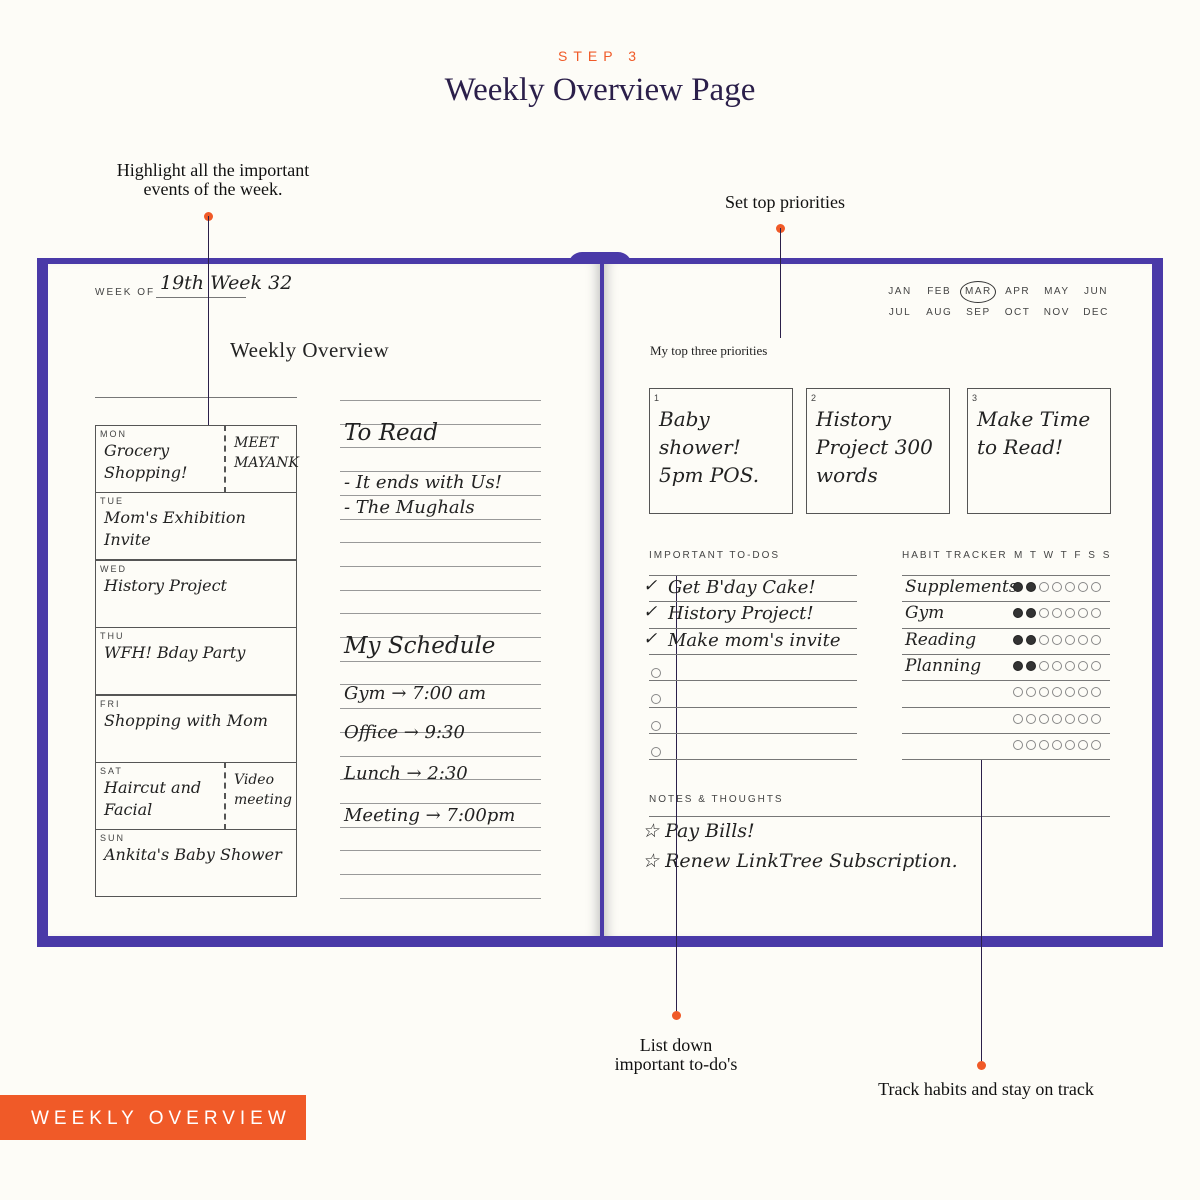 This screenshot has width=1200, height=1200. I want to click on left-note: - The Mughals, so click(409, 507).